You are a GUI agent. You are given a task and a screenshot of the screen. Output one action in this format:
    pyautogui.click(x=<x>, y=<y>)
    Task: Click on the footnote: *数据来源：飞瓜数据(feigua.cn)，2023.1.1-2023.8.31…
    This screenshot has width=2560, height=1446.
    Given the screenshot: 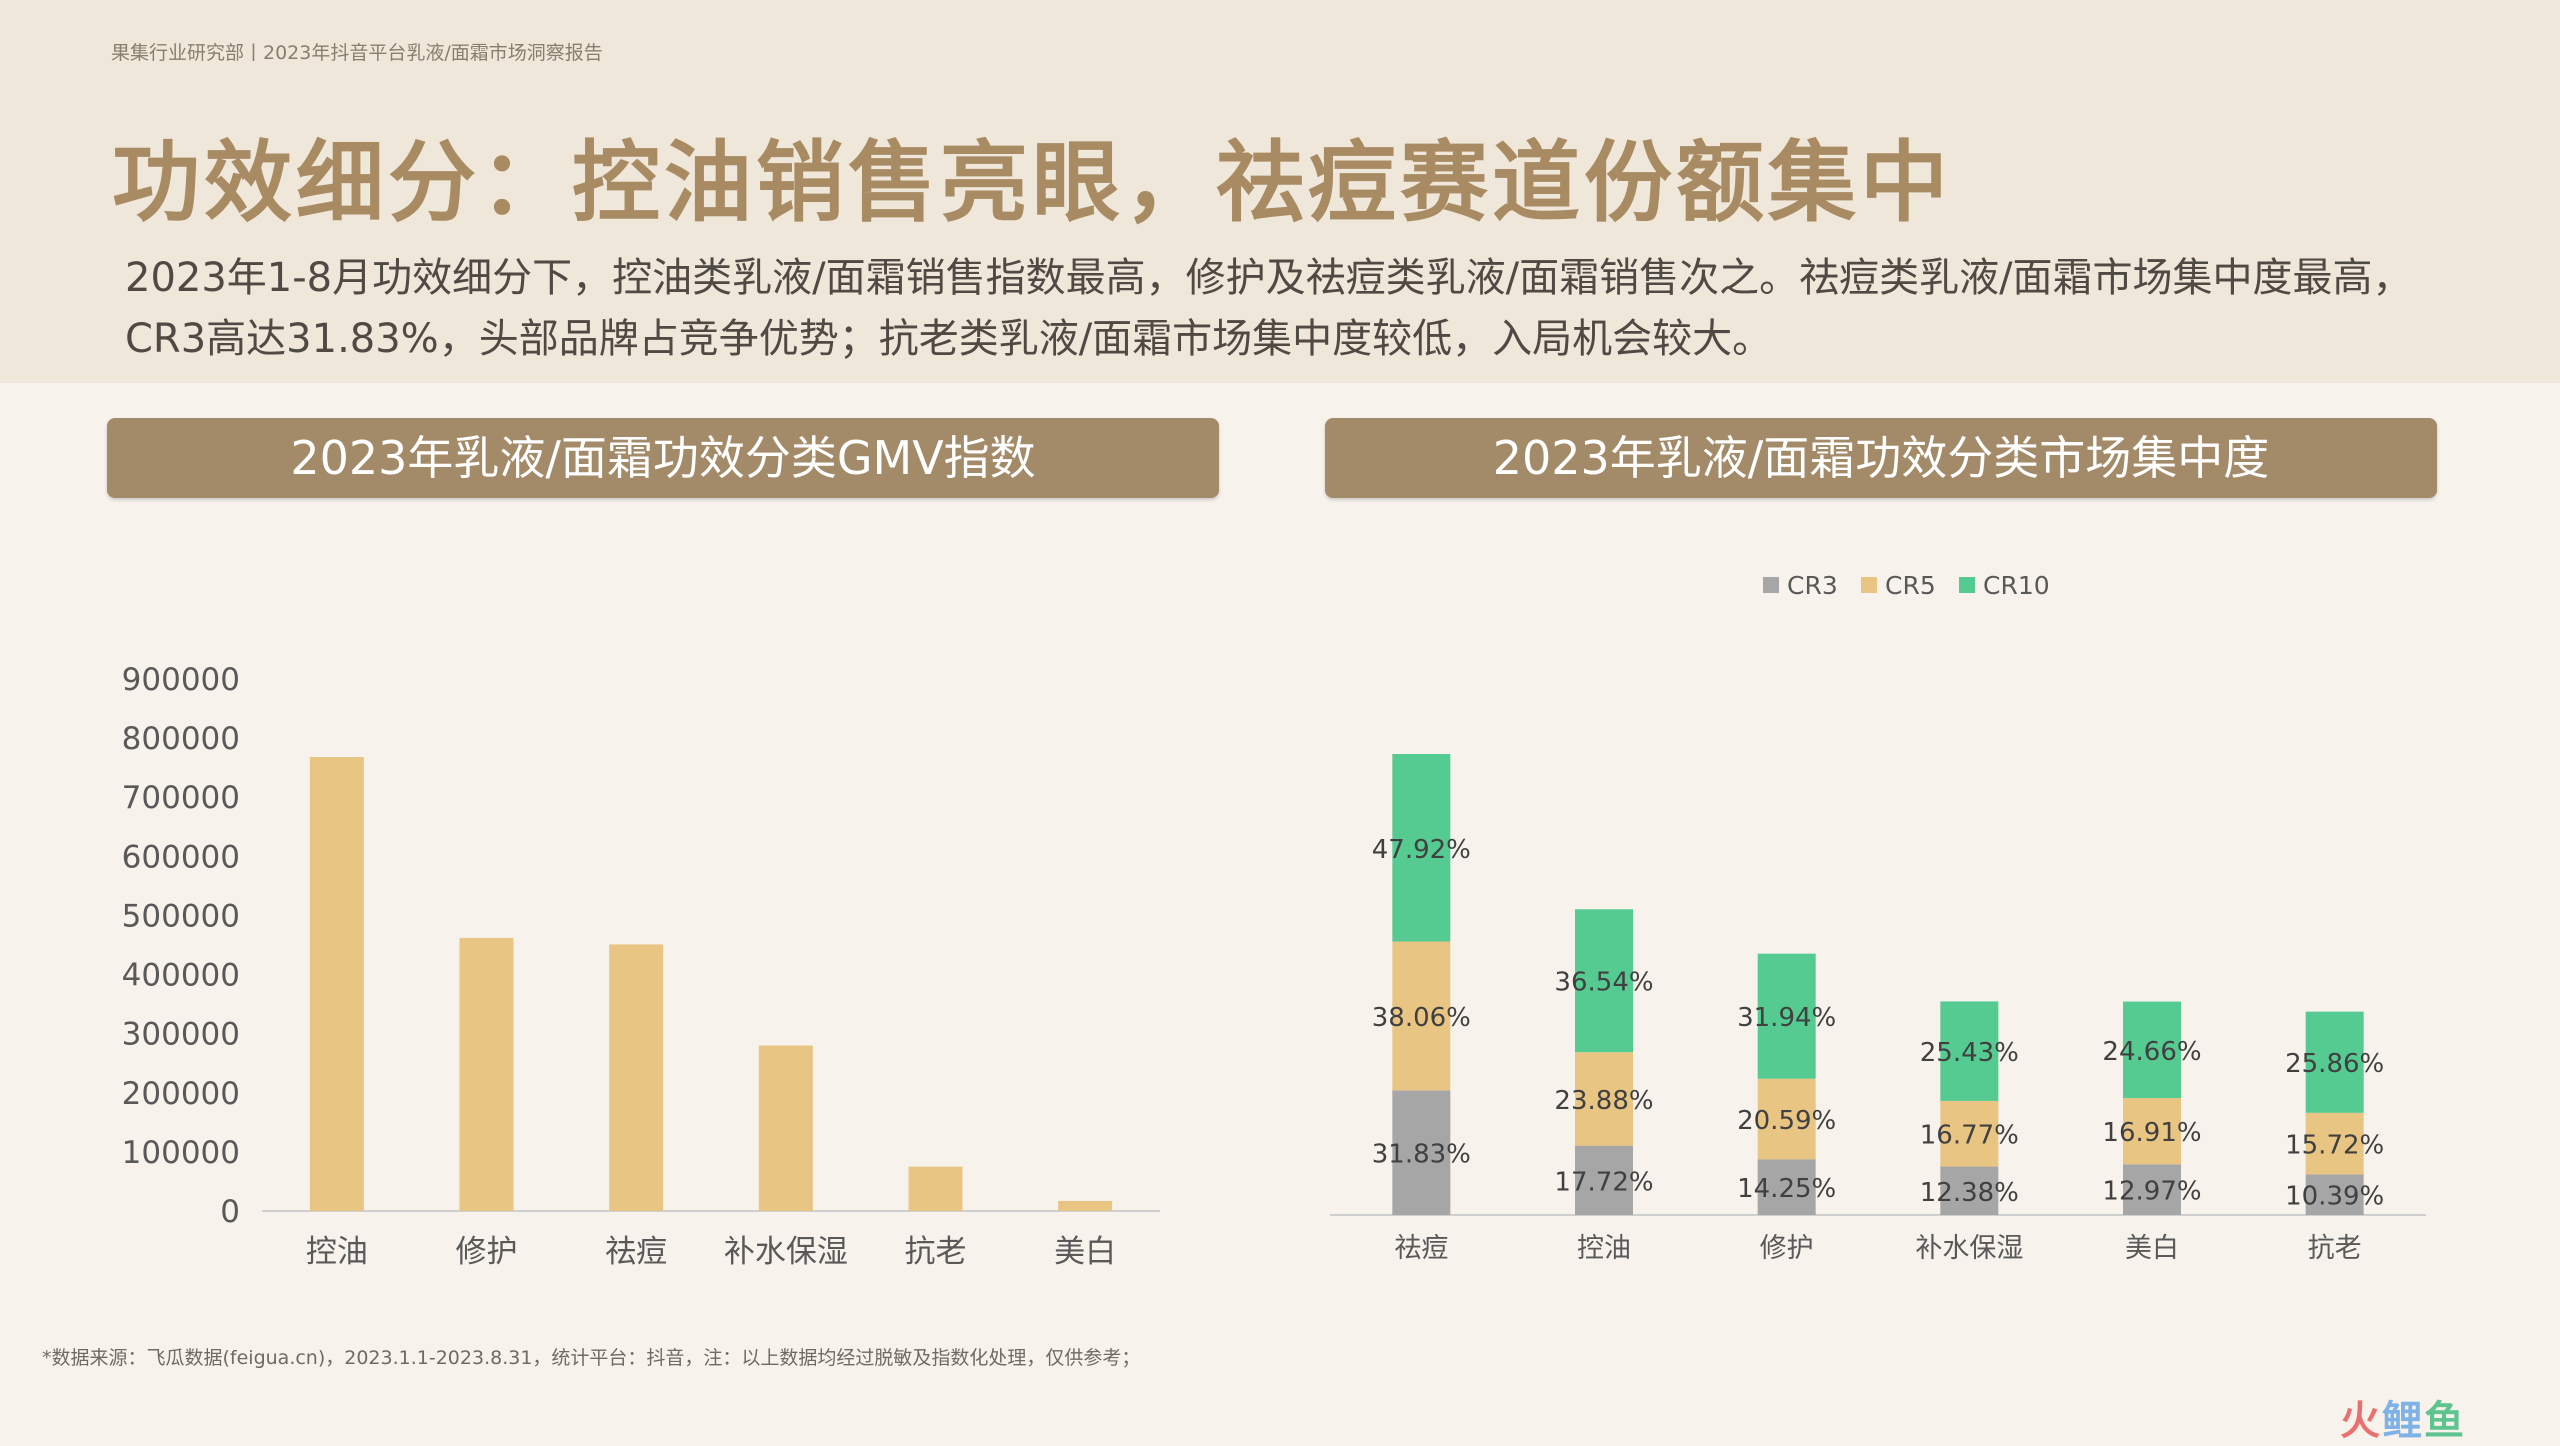 What is the action you would take?
    pyautogui.click(x=591, y=1358)
    